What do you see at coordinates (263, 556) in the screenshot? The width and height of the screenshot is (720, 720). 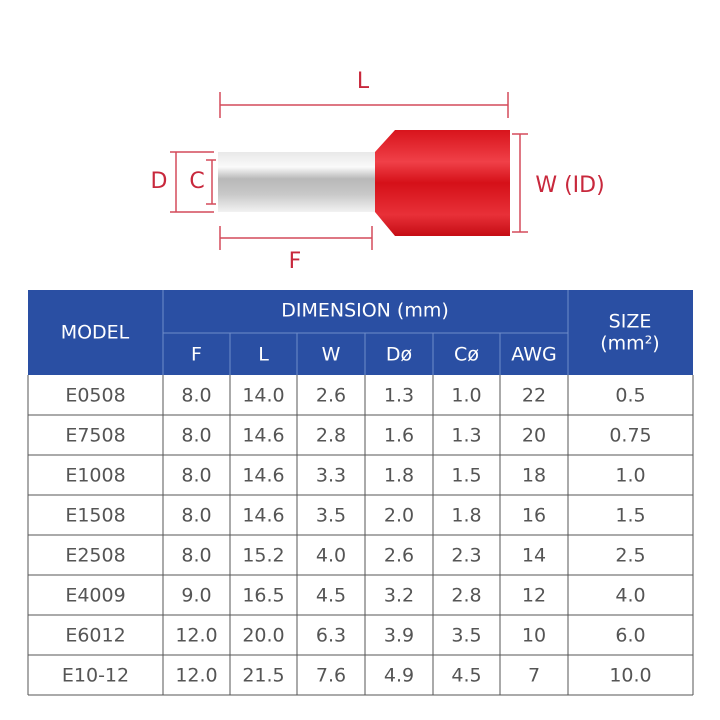 I see `table-cell: 15.2` at bounding box center [263, 556].